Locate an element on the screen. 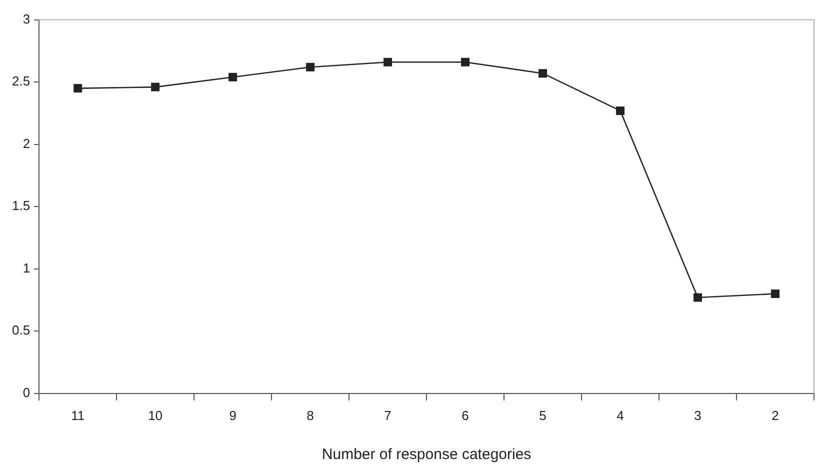 This screenshot has width=828, height=476. y-tick-label: 3 is located at coordinates (26, 18).